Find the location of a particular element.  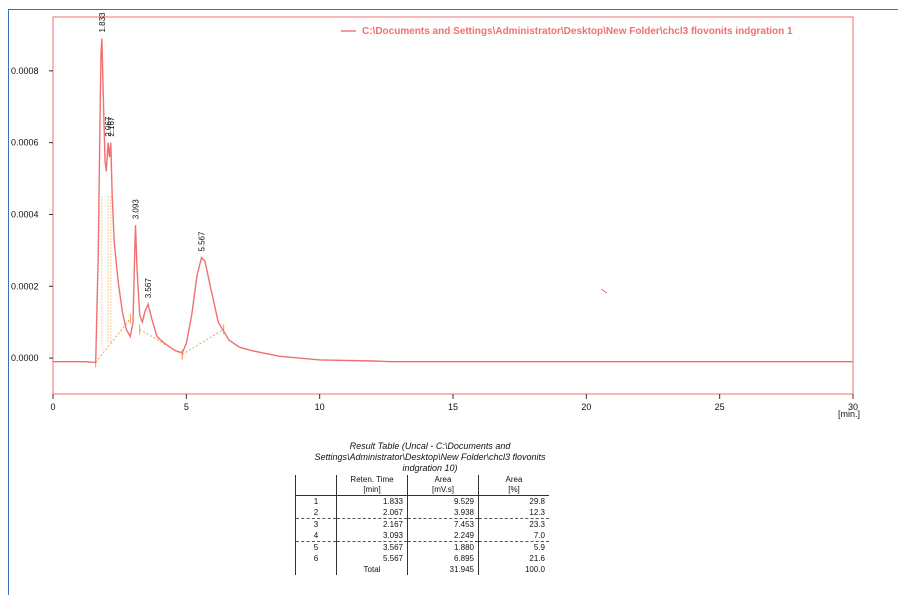

cell-retention-time: 1.833 is located at coordinates (372, 501).